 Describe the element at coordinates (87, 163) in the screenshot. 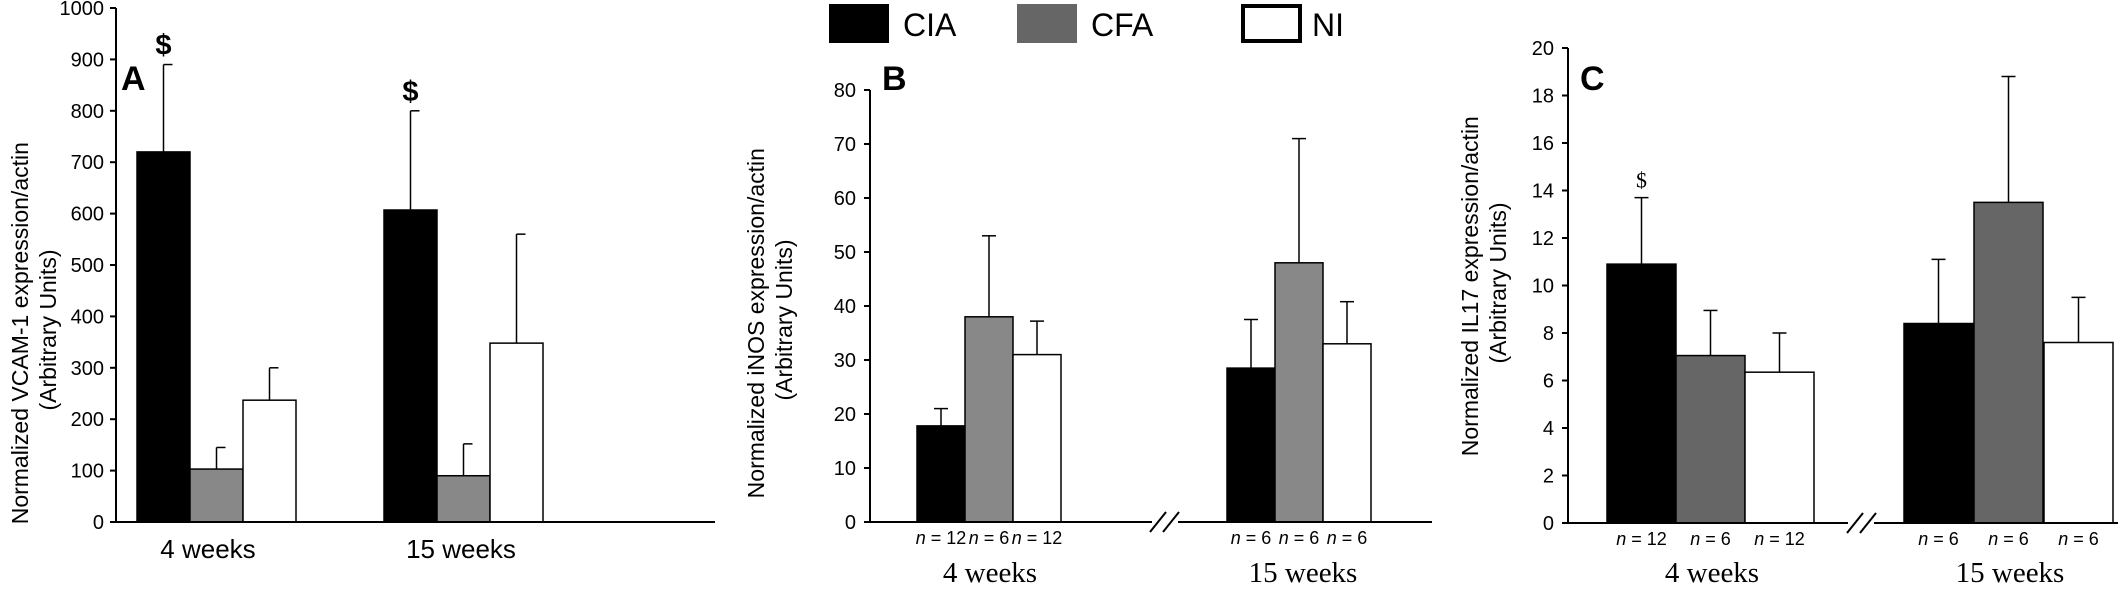

I see `panel-a-ytick-label: 700` at that location.